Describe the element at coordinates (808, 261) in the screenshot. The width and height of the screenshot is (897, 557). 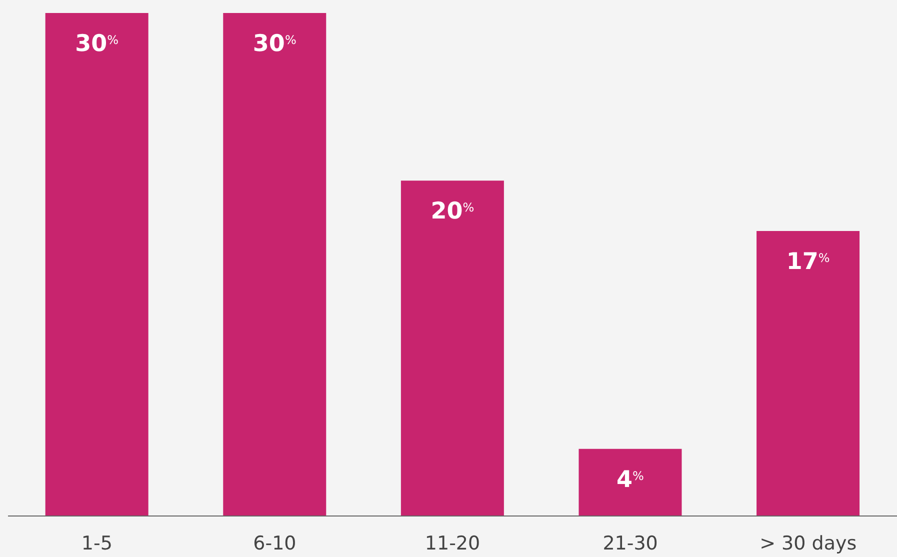
I see `data-label: 17$^{%}$` at that location.